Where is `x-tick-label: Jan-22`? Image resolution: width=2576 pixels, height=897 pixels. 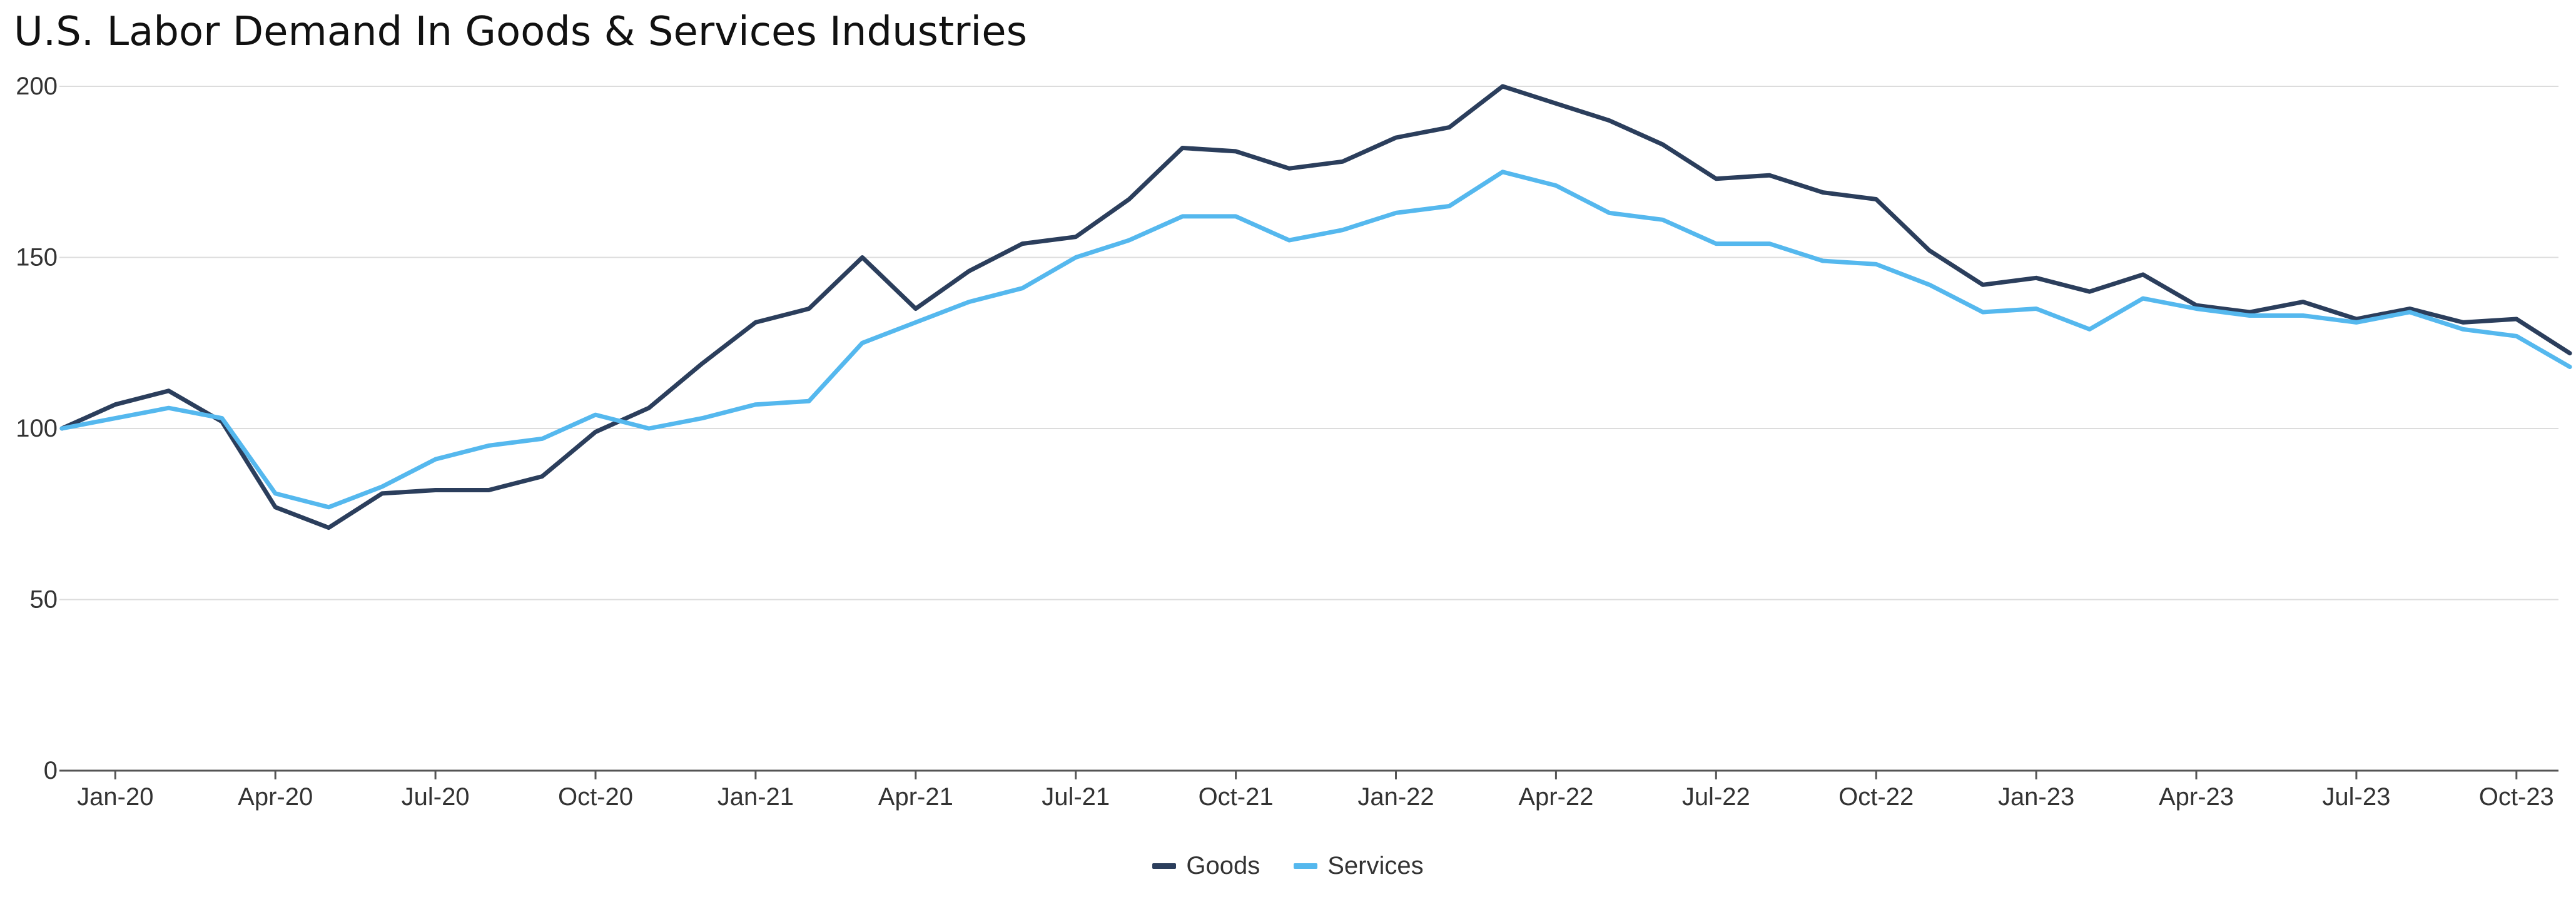 x-tick-label: Jan-22 is located at coordinates (1395, 797).